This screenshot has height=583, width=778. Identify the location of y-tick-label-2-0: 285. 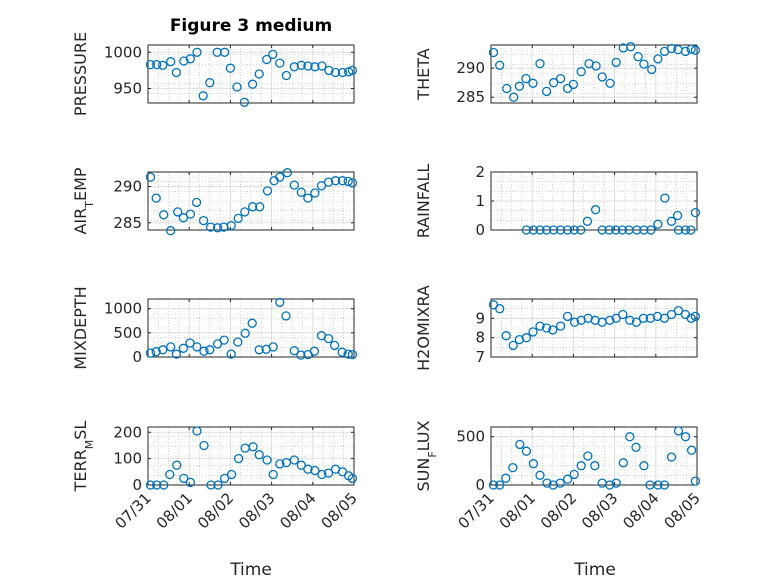
(127, 223).